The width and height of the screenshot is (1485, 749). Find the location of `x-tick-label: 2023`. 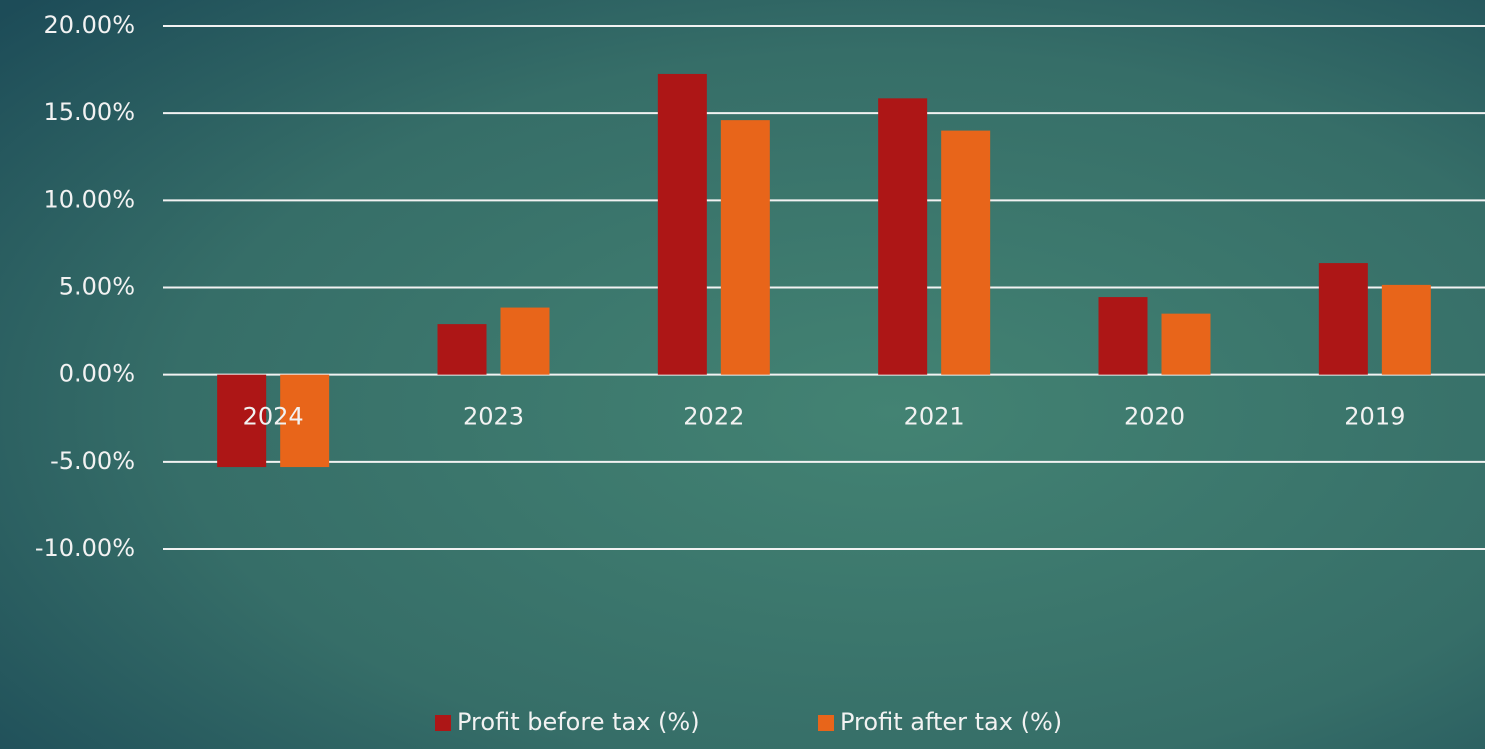

x-tick-label: 2023 is located at coordinates (493, 417).